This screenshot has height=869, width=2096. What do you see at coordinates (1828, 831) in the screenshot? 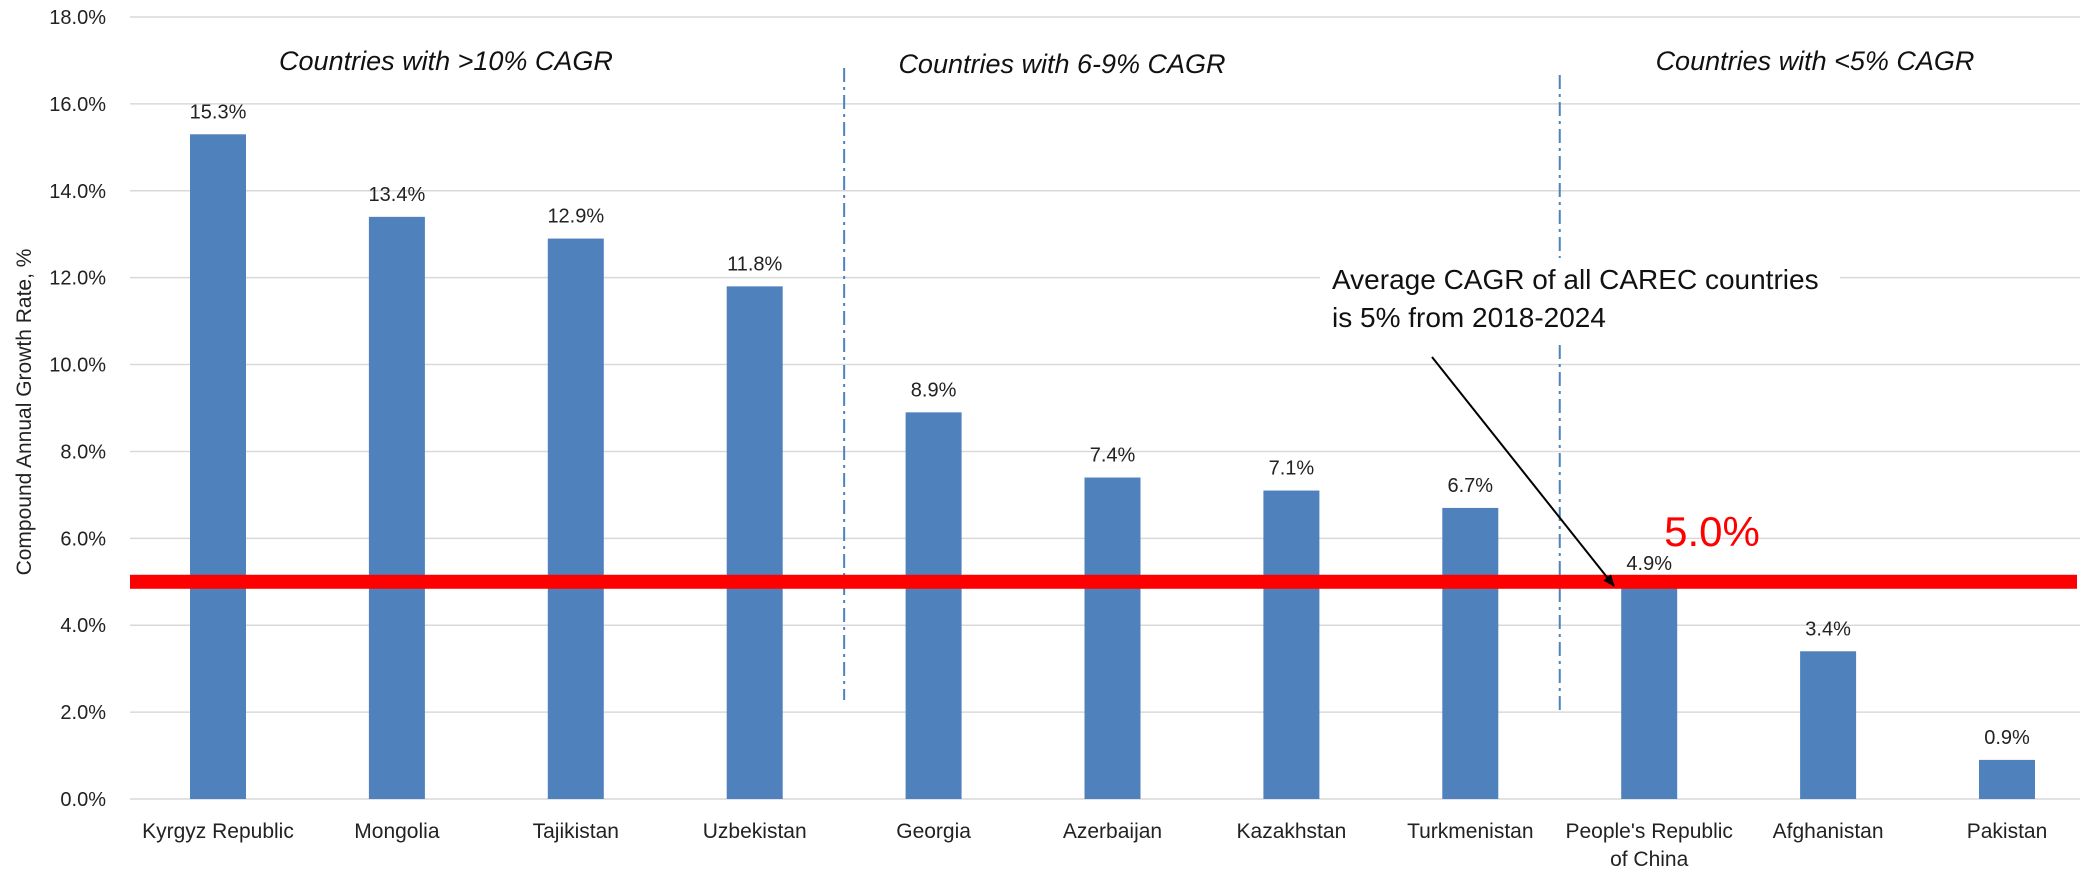
I see `x-tick-label: Afghanistan` at bounding box center [1828, 831].